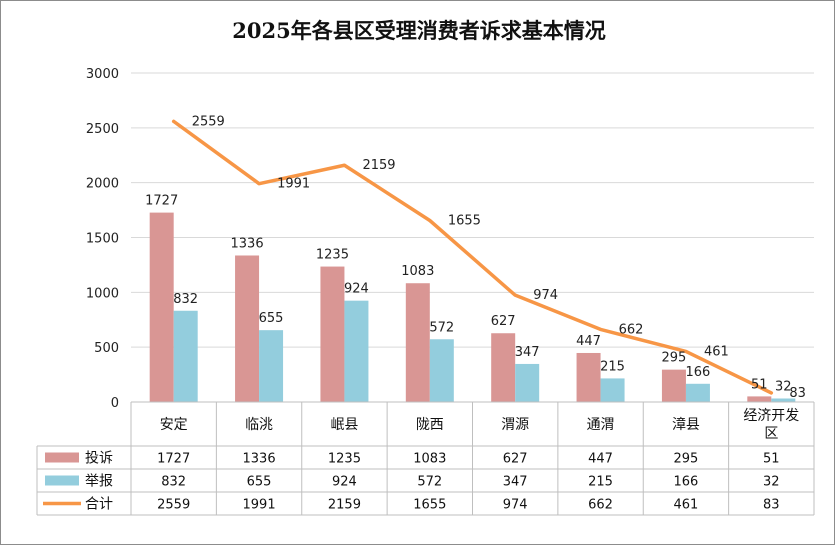 This screenshot has height=546, width=835. Describe the element at coordinates (441, 327) in the screenshot. I see `data-label-report: 572` at that location.